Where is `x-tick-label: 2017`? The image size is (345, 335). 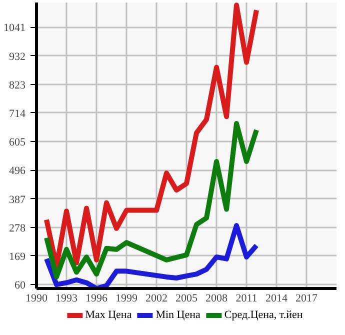 x-tick-label: 2017 is located at coordinates (307, 298).